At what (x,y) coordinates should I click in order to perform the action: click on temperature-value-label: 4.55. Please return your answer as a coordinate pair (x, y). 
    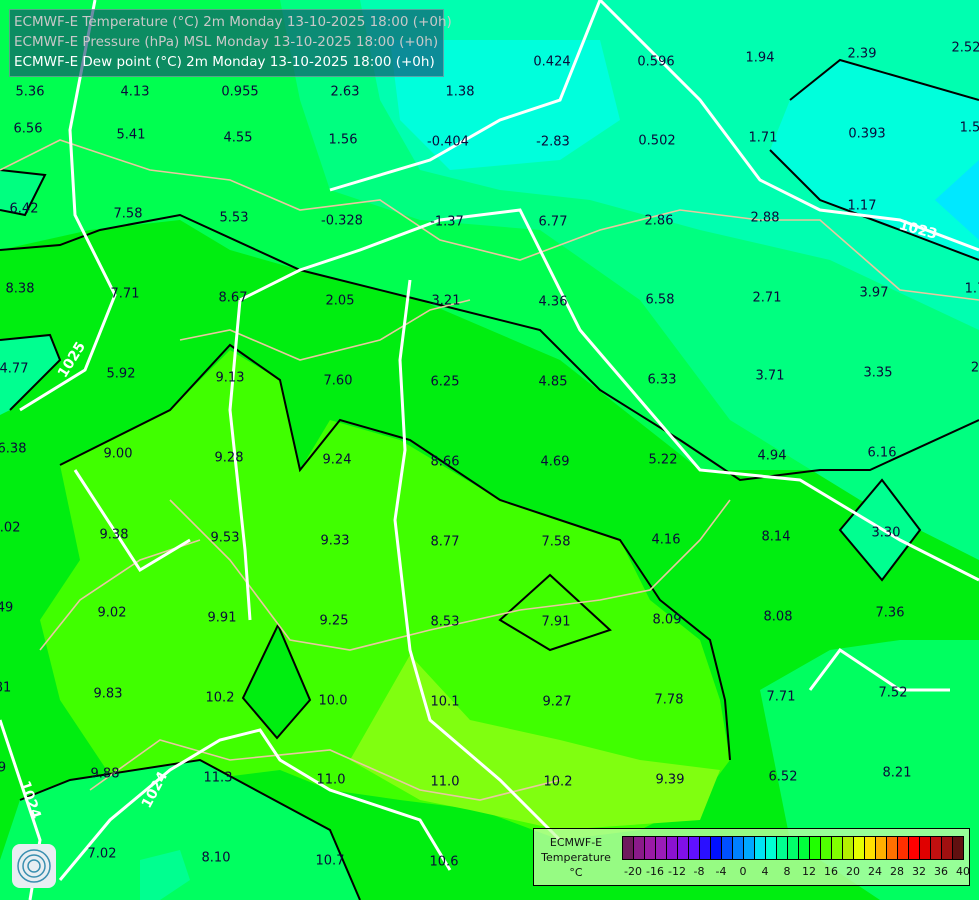
    Looking at the image, I should click on (238, 138).